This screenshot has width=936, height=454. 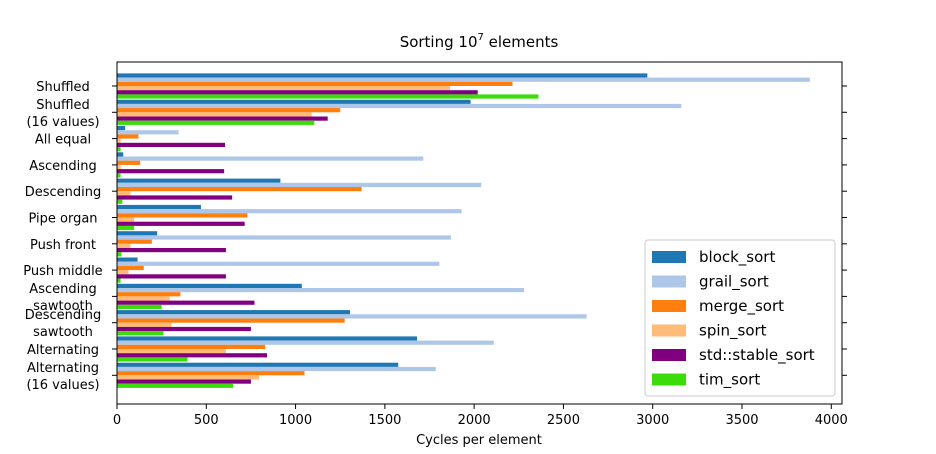 What do you see at coordinates (63, 324) in the screenshot?
I see `y-tick-label: Descending sawtooth` at bounding box center [63, 324].